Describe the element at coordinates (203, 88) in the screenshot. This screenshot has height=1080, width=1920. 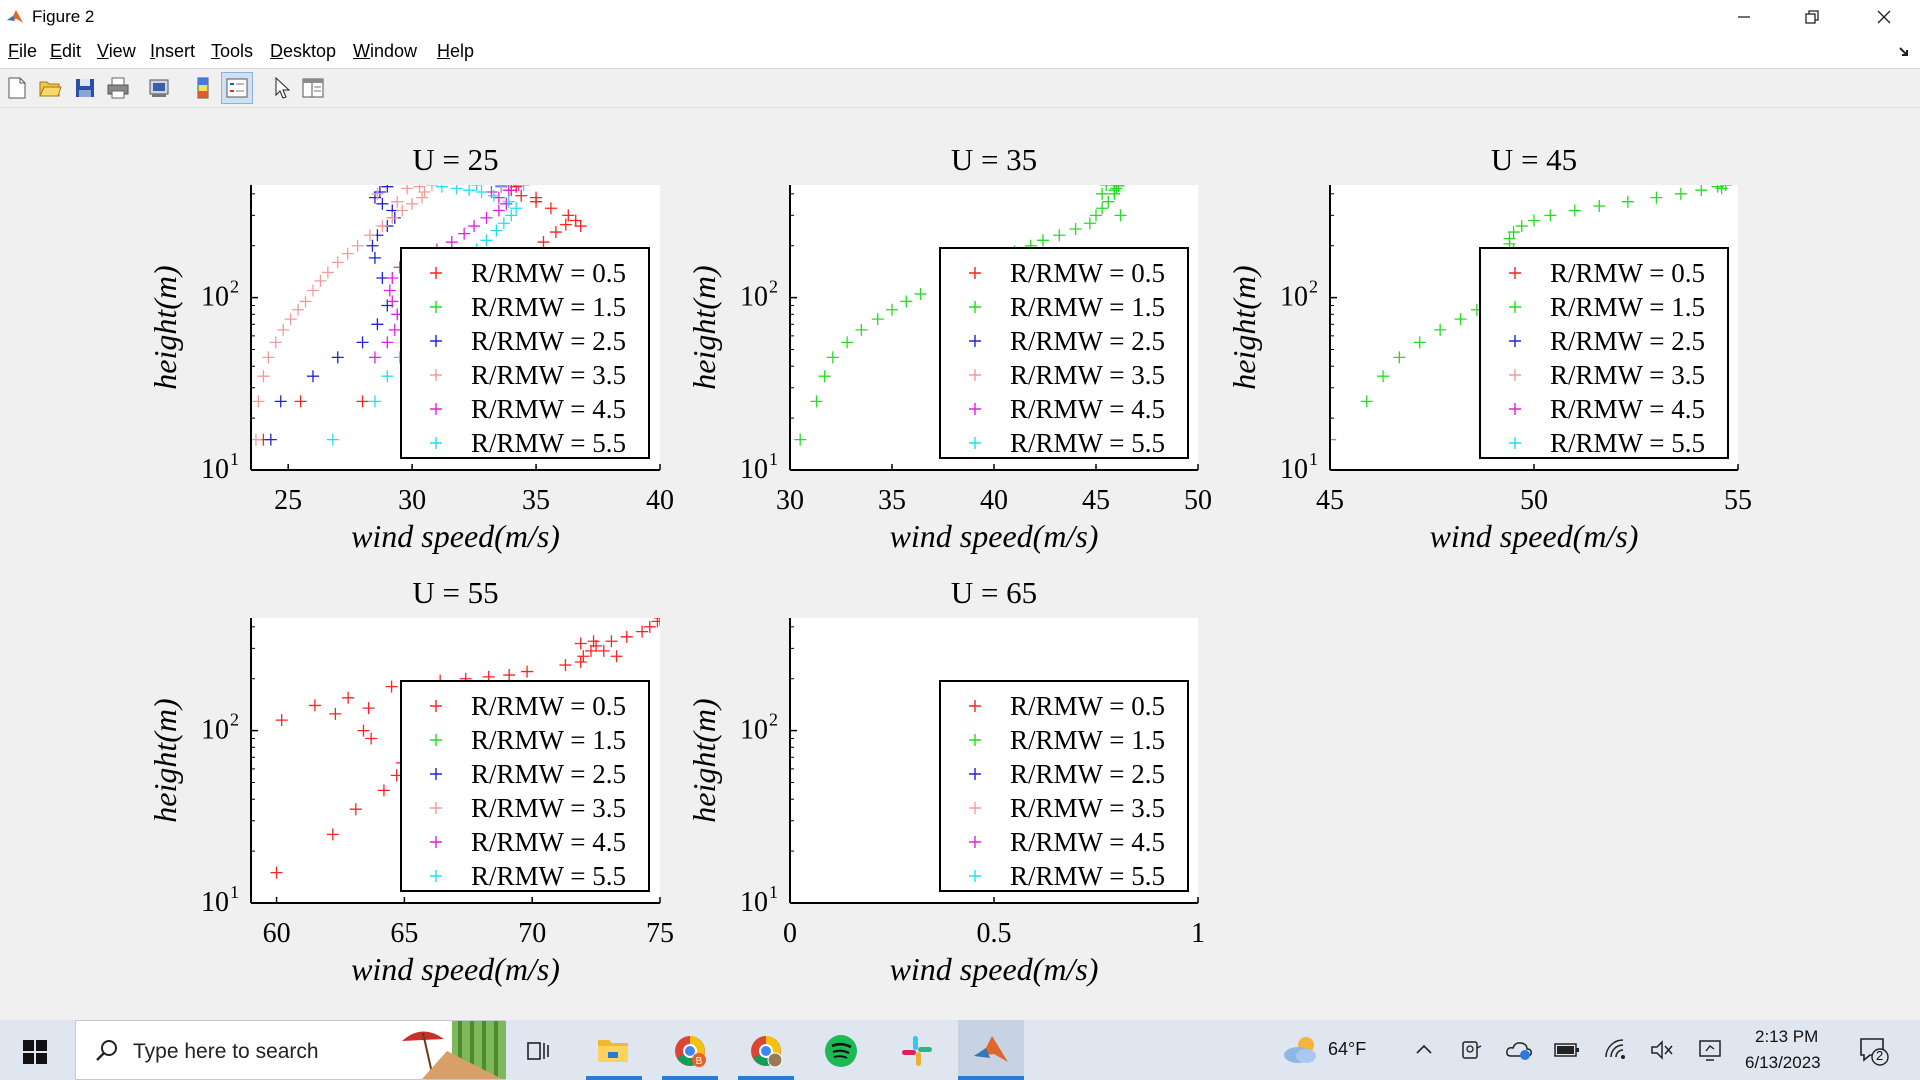
I see `colorbar-icon` at that location.